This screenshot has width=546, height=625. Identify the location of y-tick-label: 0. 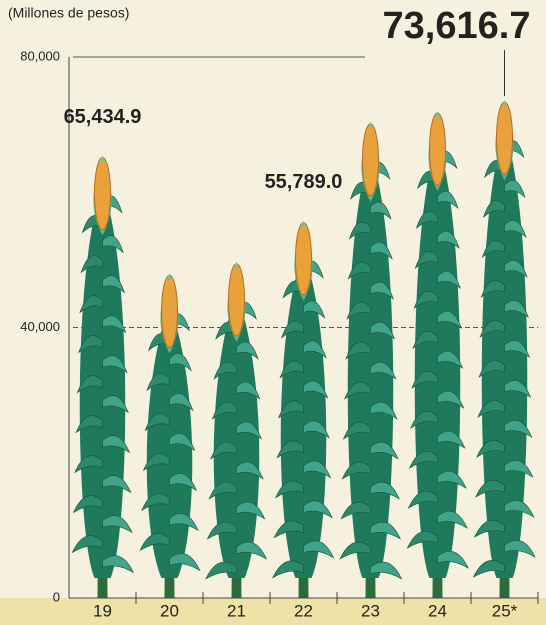
(56, 596).